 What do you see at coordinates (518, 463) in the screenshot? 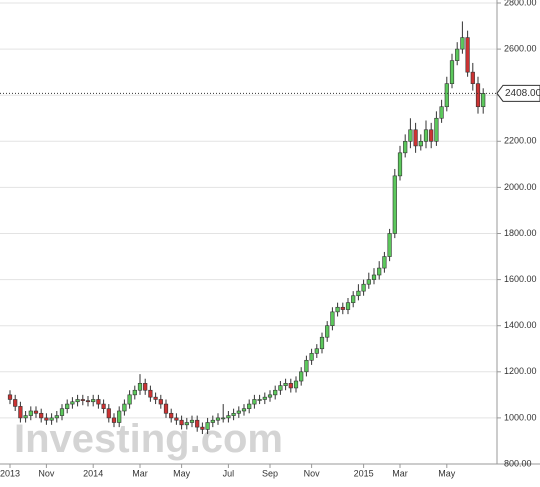
I see `y-tick-label: 800.00` at bounding box center [518, 463].